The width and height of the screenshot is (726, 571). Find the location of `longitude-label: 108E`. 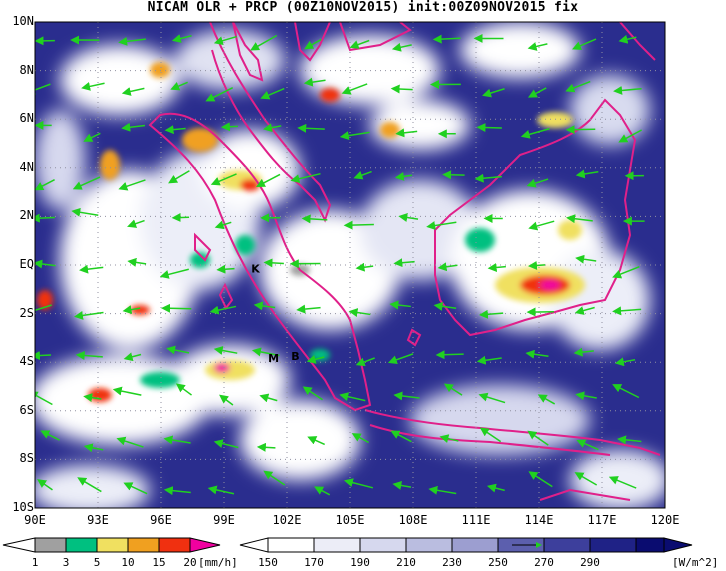

longitude-label: 108E is located at coordinates (413, 520).